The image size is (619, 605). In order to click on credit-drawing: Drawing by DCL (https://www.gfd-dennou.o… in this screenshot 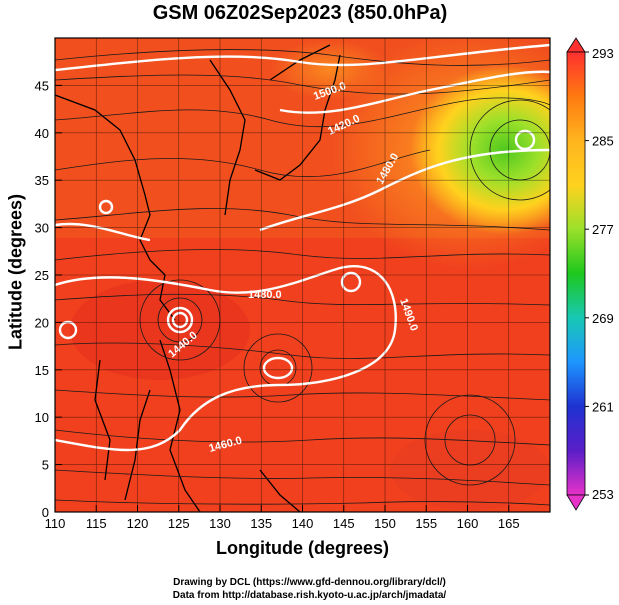, I will do `click(309, 582)`.